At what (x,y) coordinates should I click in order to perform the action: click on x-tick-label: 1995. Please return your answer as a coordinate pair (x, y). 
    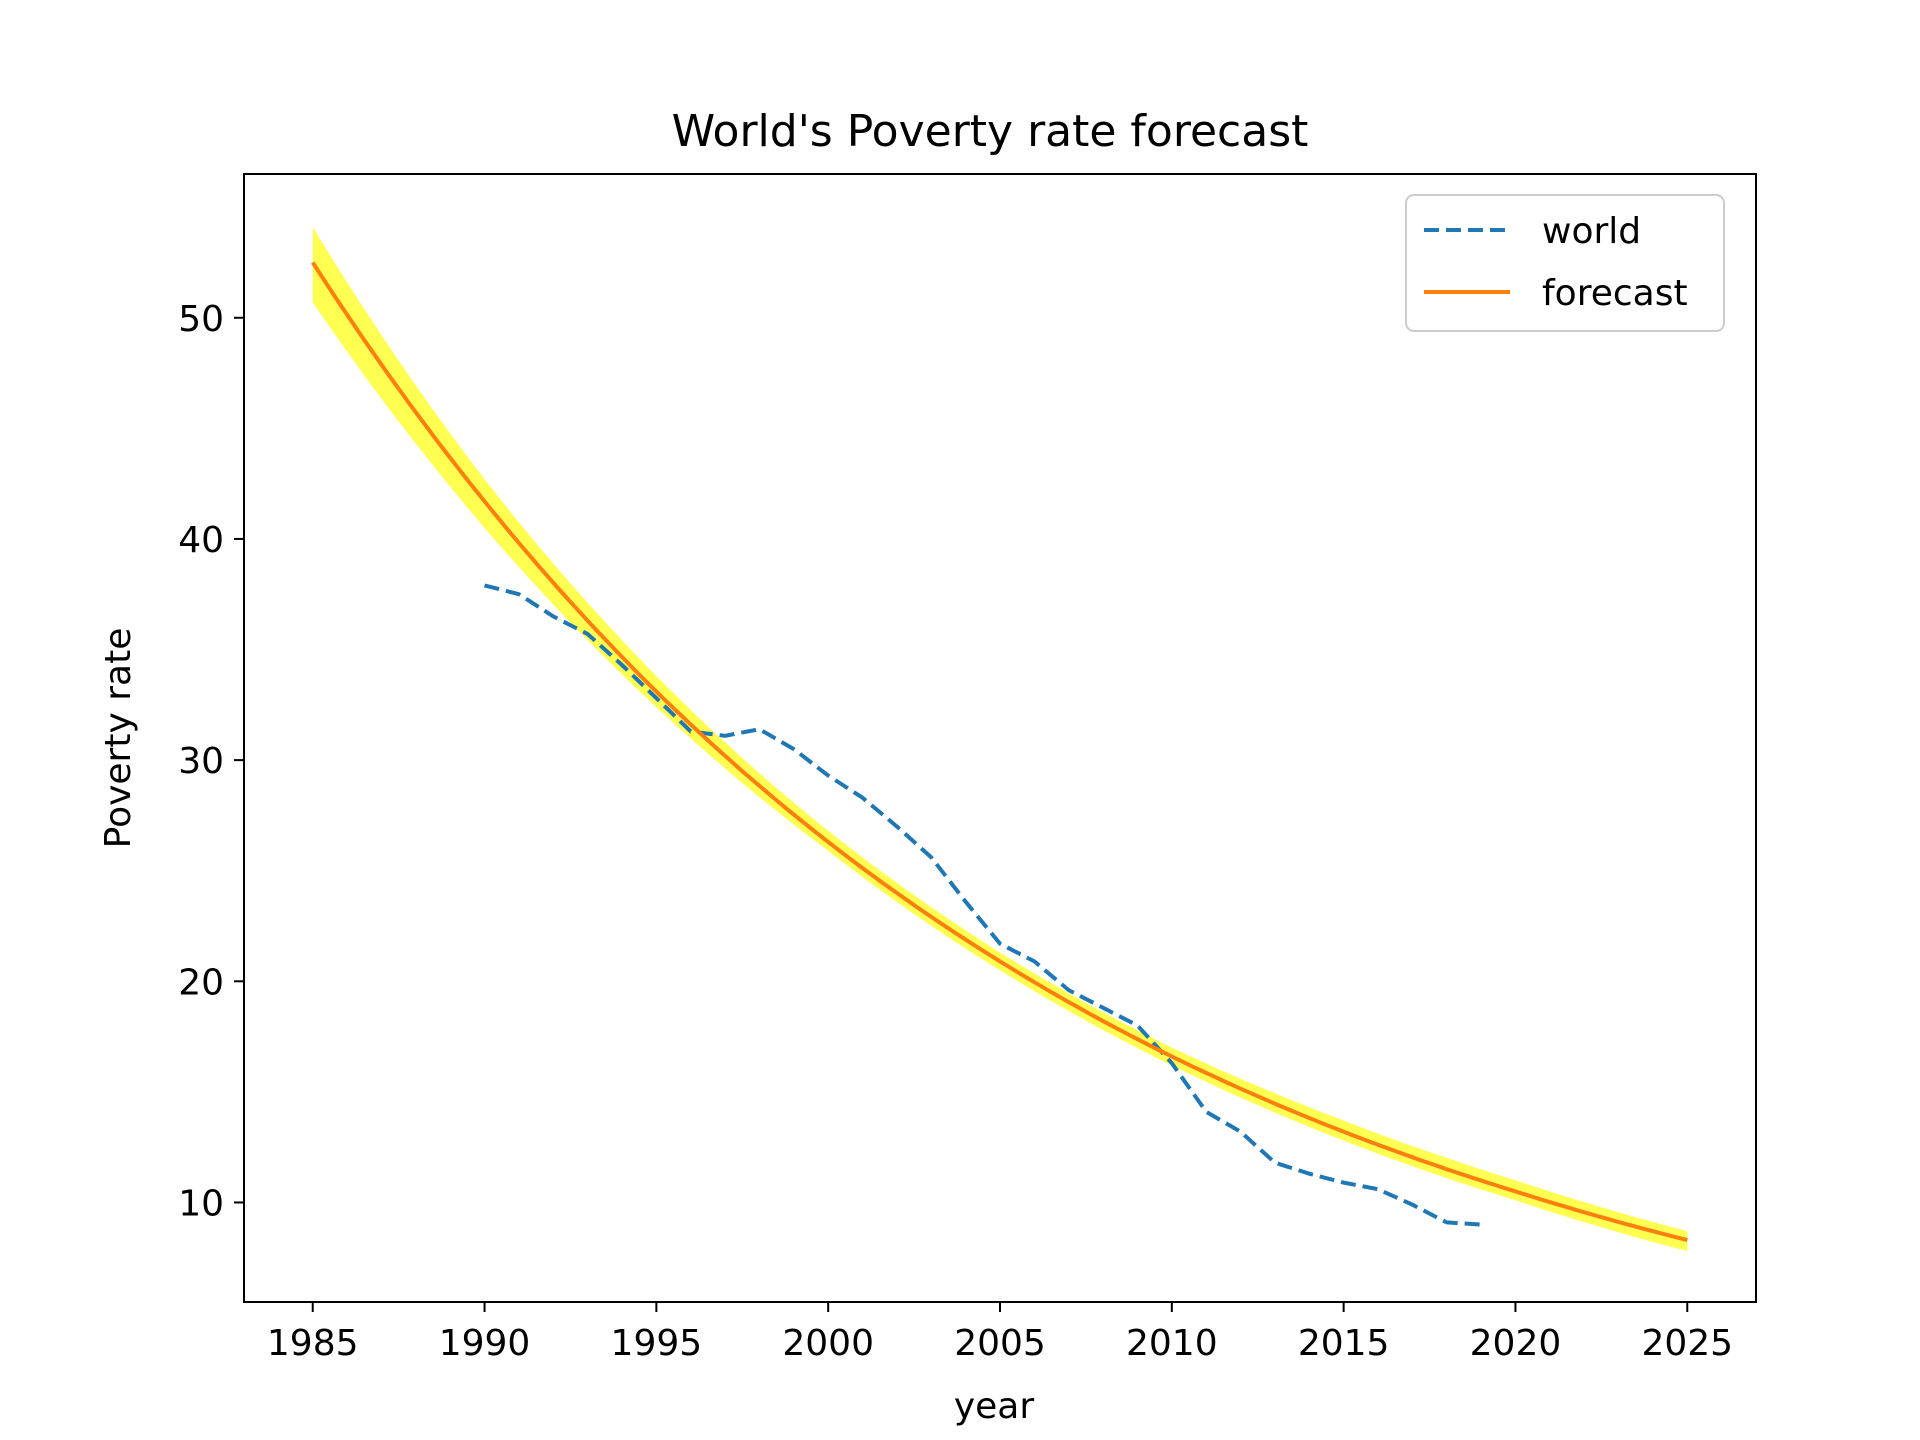
    Looking at the image, I should click on (657, 1343).